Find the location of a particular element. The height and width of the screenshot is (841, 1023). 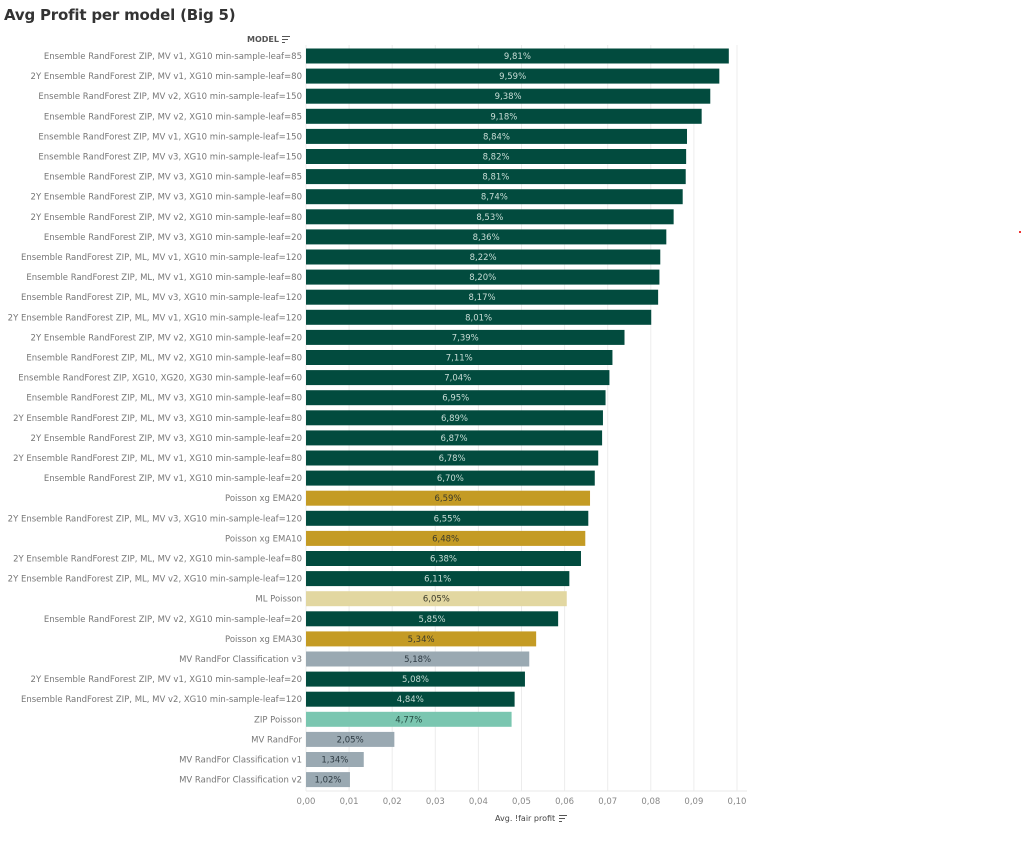

x-tick-label: 0,05 is located at coordinates (521, 802).